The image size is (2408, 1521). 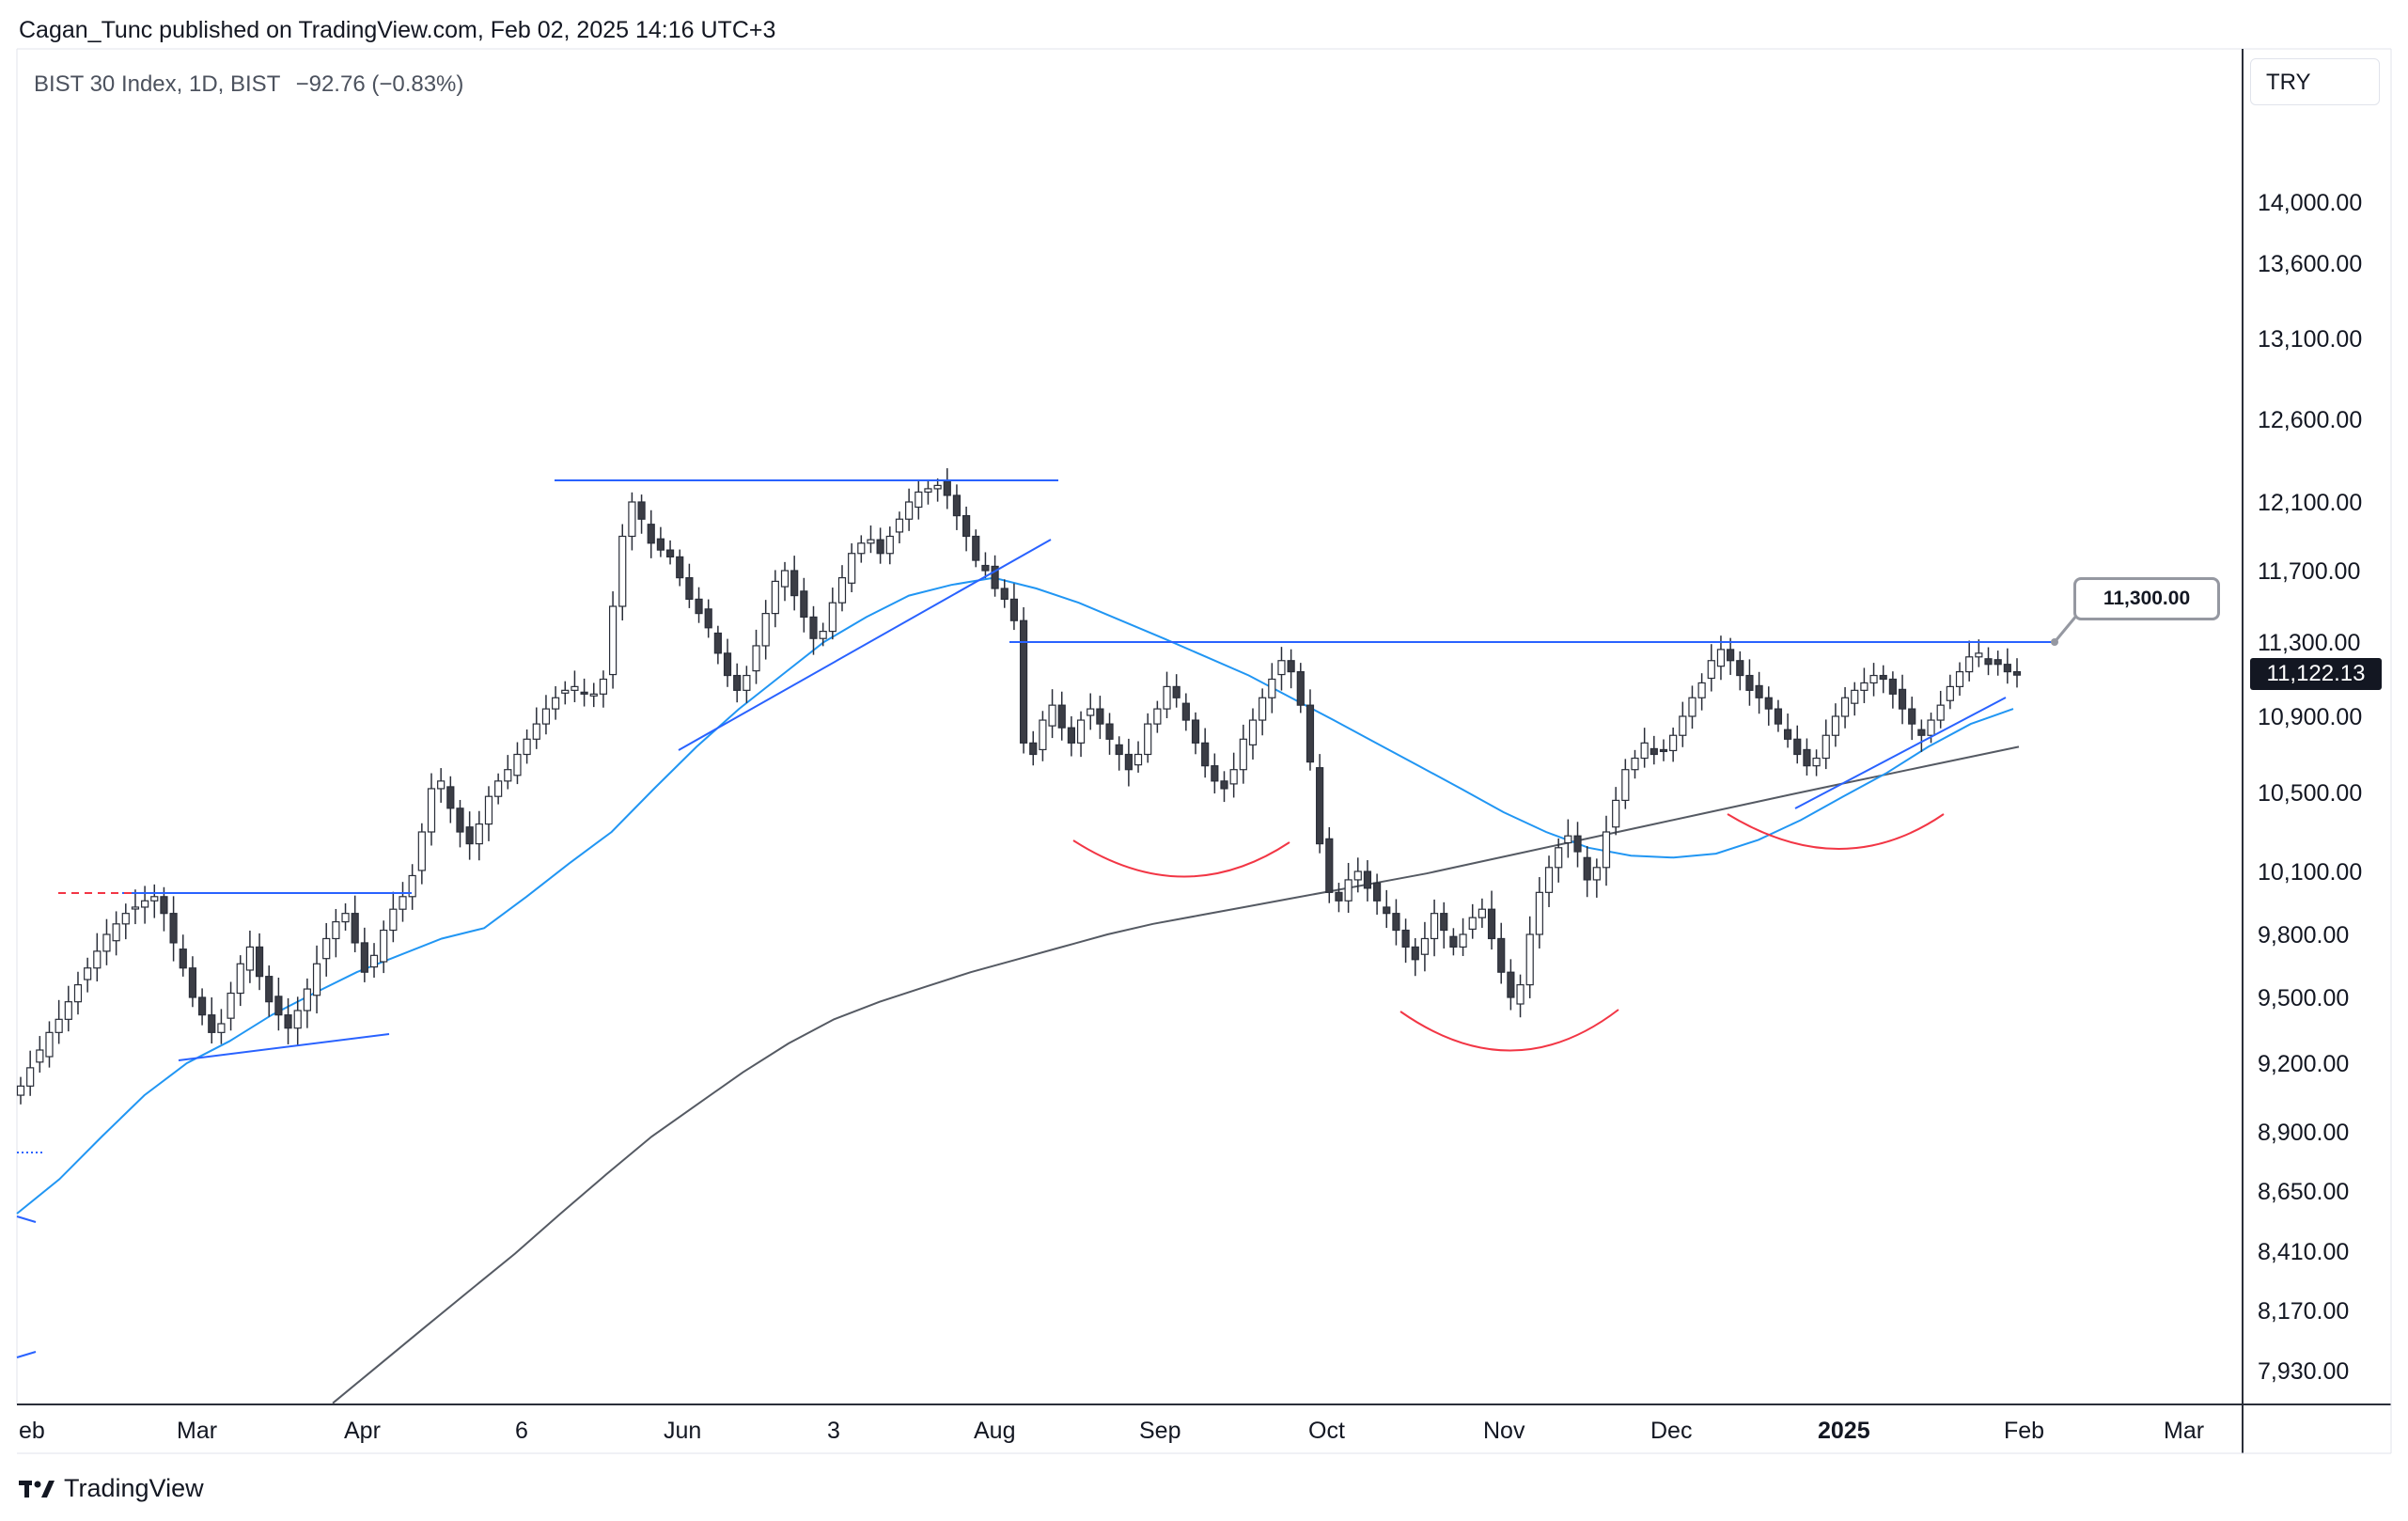 I want to click on y-tick-label: 10,100.00, so click(x=2310, y=872).